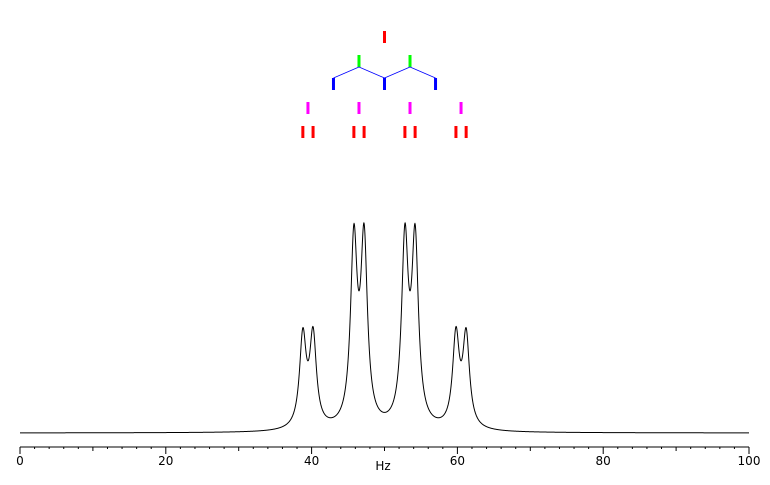 This screenshot has width=770, height=485. Describe the element at coordinates (20, 461) in the screenshot. I see `x-tick-label: 0` at that location.